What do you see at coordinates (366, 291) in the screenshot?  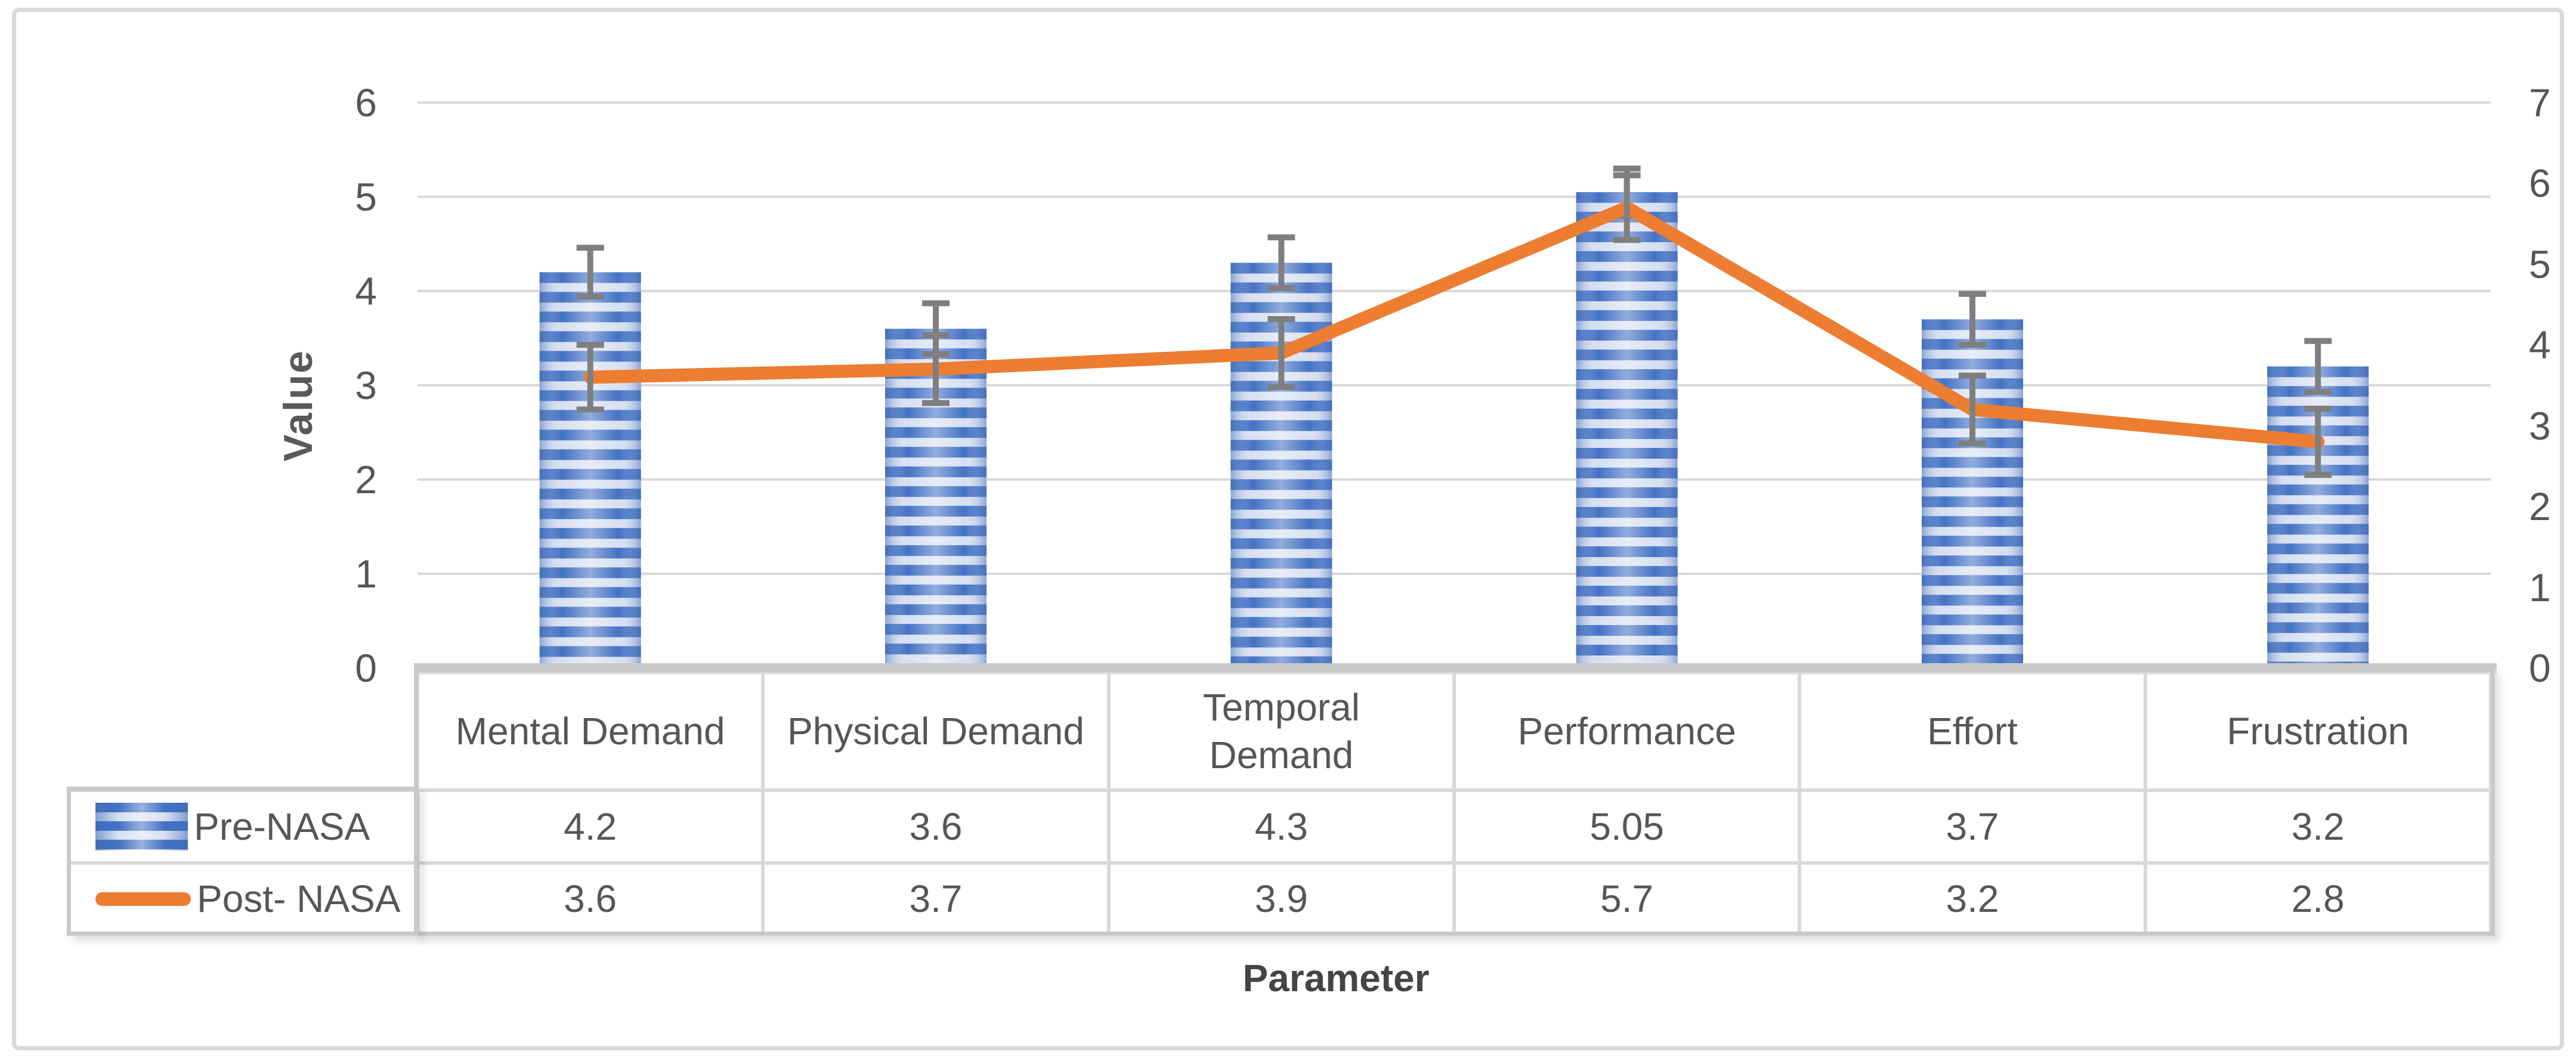 I see `y-axis-tick-left: 4` at bounding box center [366, 291].